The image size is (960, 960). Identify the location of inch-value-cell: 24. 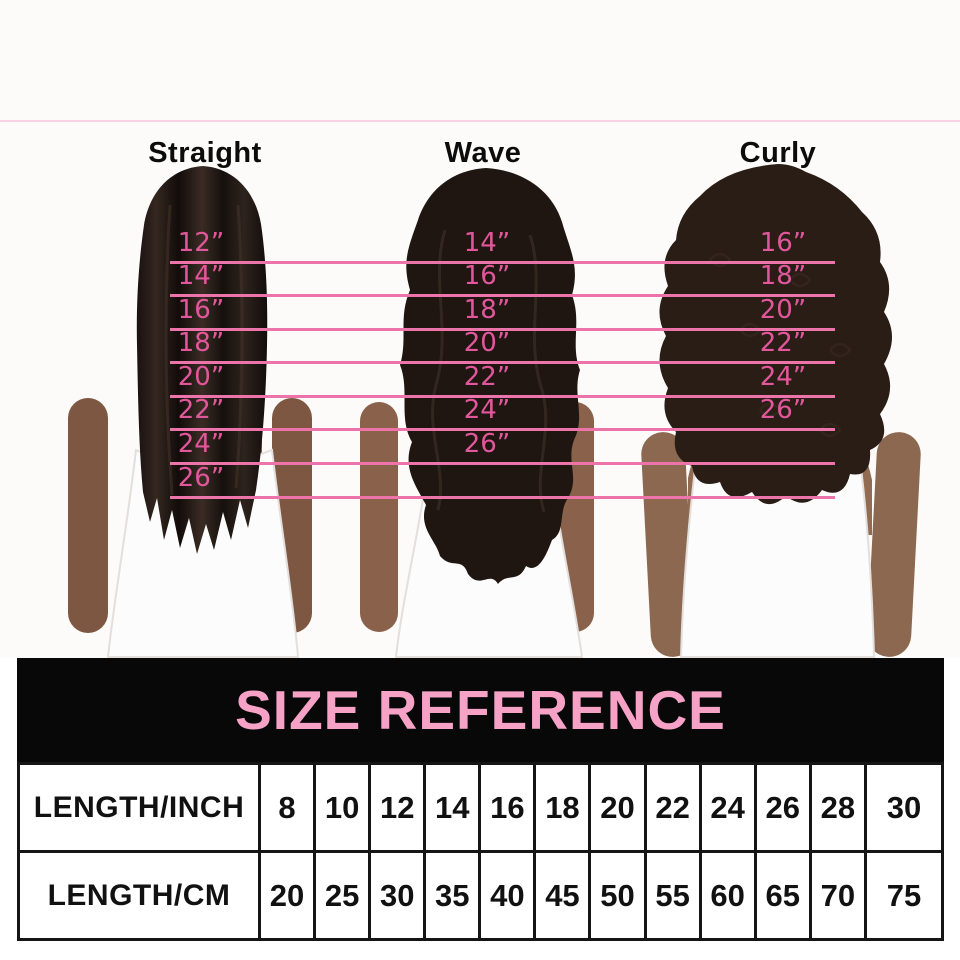
(727, 807).